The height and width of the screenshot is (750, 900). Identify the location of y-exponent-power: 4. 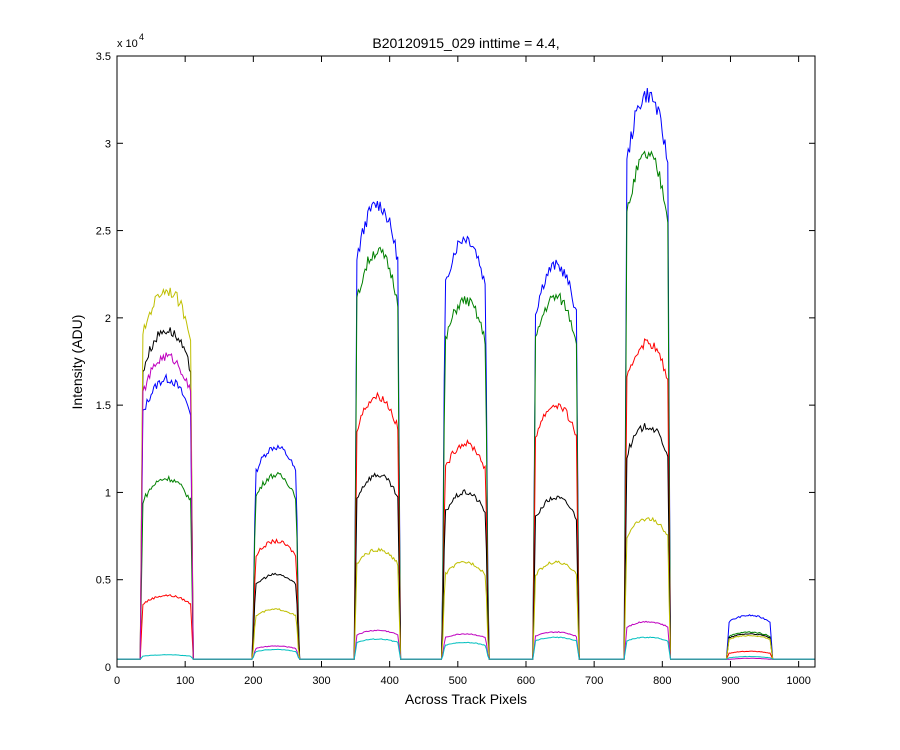
(141, 37).